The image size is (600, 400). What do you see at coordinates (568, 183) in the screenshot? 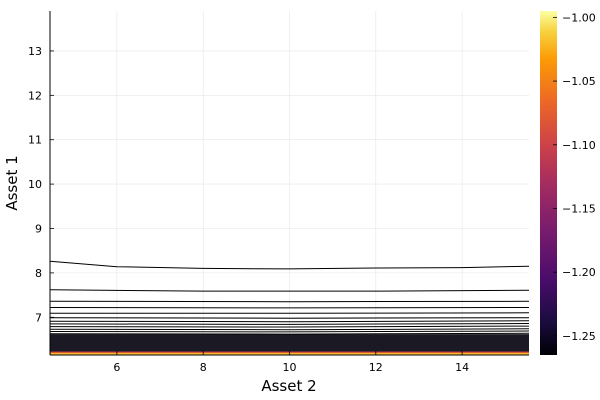
I see `colorbar: −1.00 −1.05 −1.10 −1.15 −1.20 −1.25` at bounding box center [568, 183].